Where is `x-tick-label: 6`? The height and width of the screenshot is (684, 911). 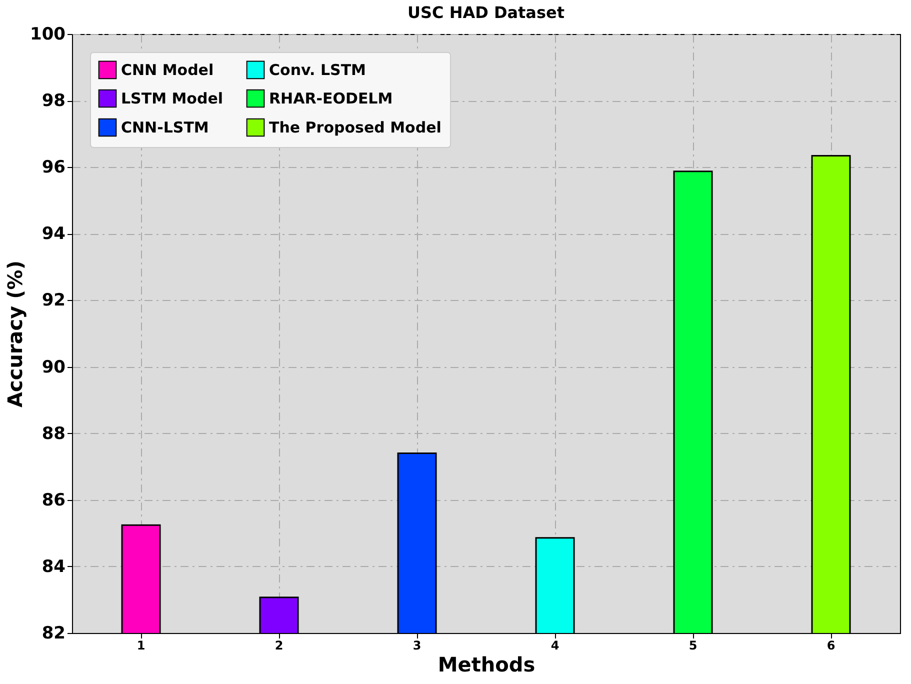
x-tick-label: 6 is located at coordinates (831, 645).